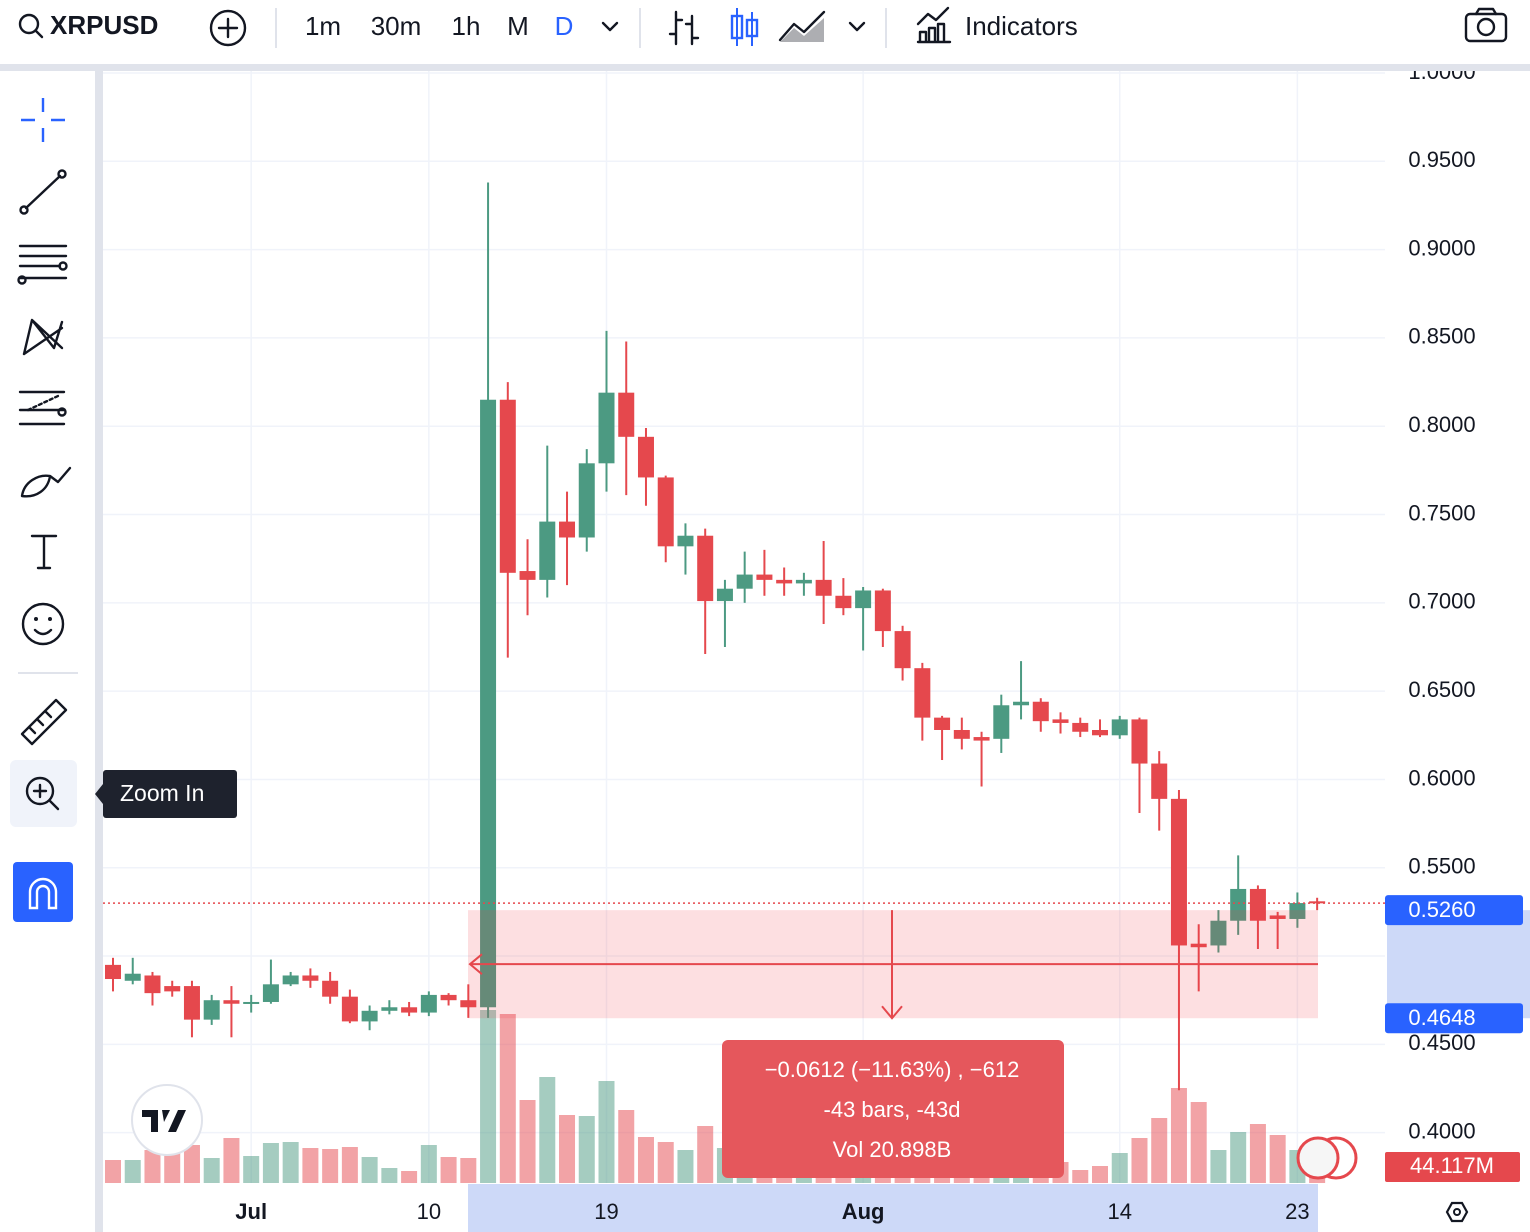 This screenshot has height=1232, width=1530. I want to click on interval-button: 1m, so click(323, 26).